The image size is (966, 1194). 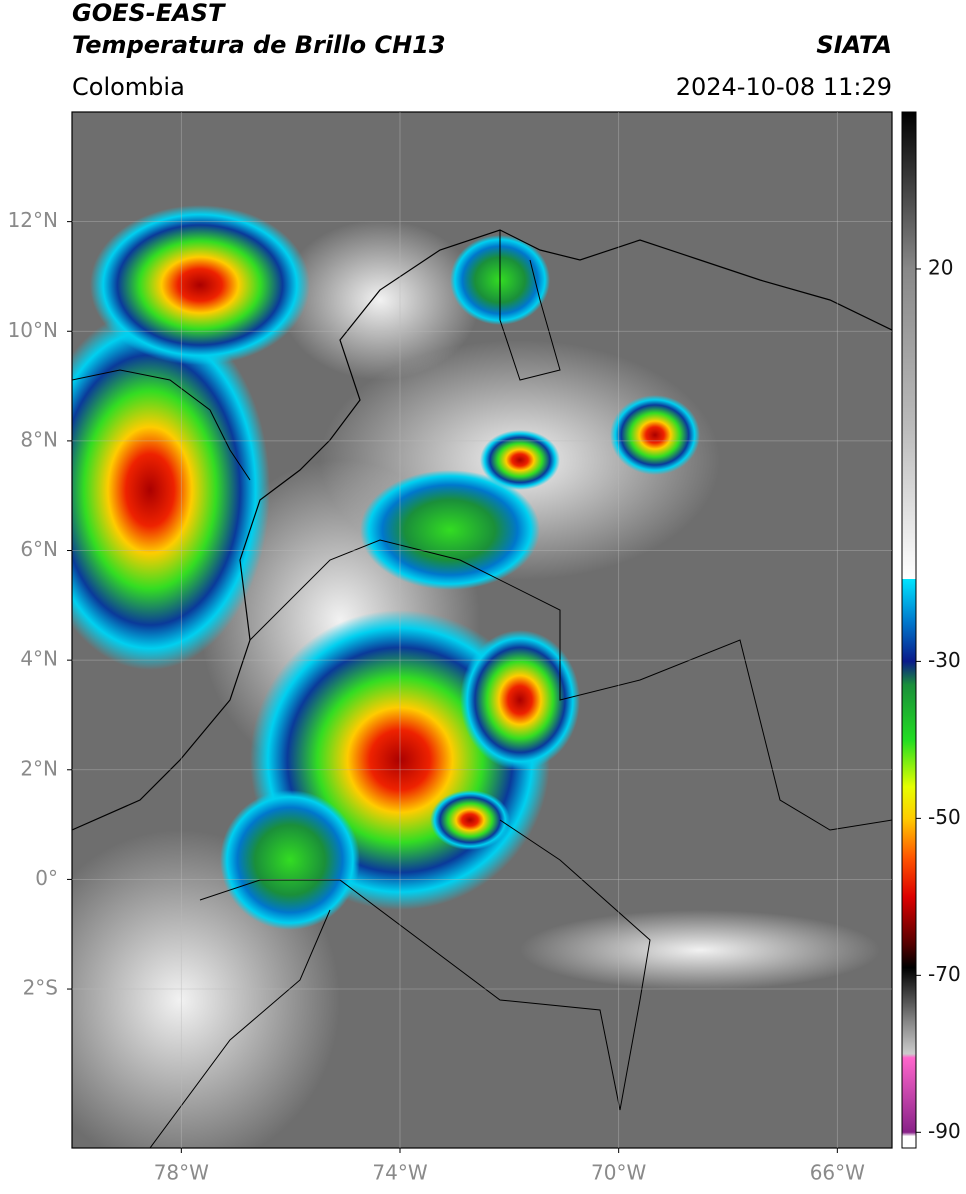 What do you see at coordinates (39, 439) in the screenshot?
I see `lat-label: 8°N` at bounding box center [39, 439].